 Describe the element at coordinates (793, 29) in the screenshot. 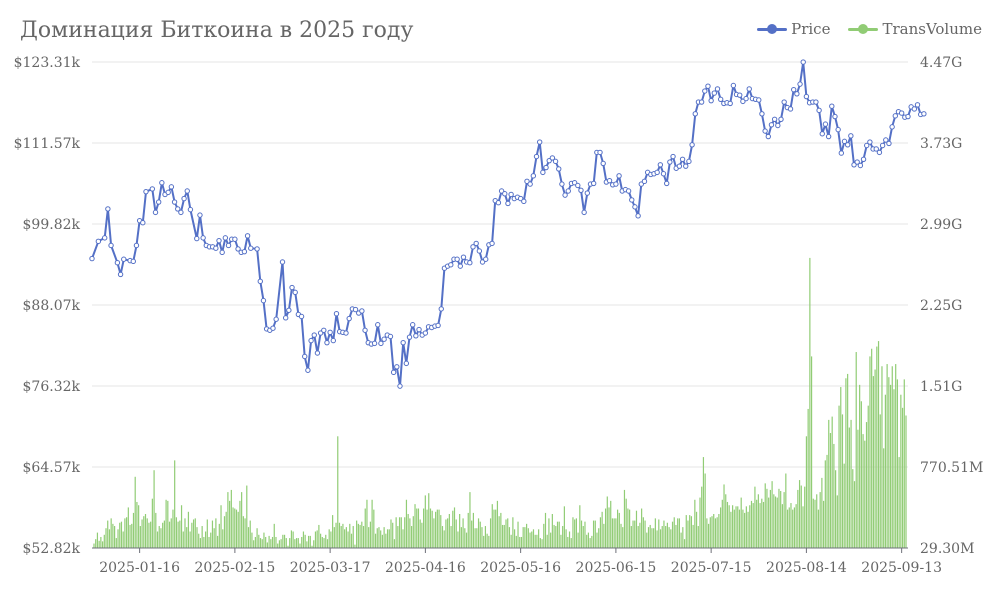

I see `legend-item-price: Price` at that location.